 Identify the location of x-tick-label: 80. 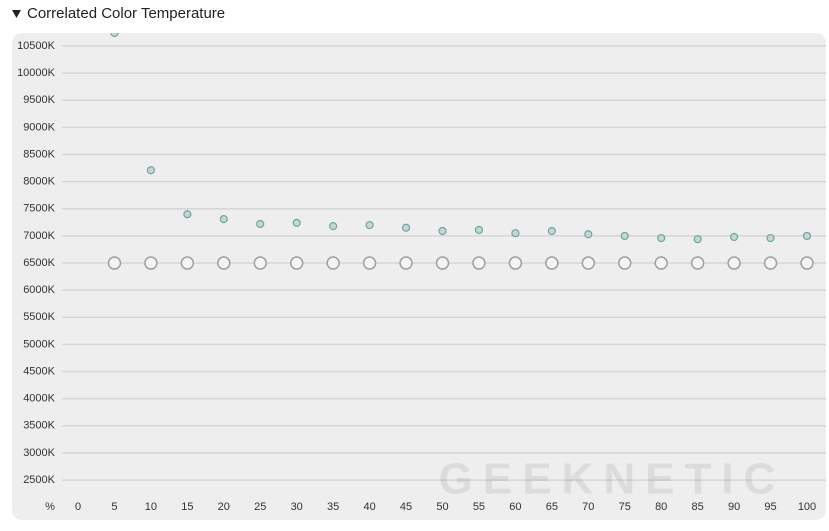
(661, 507).